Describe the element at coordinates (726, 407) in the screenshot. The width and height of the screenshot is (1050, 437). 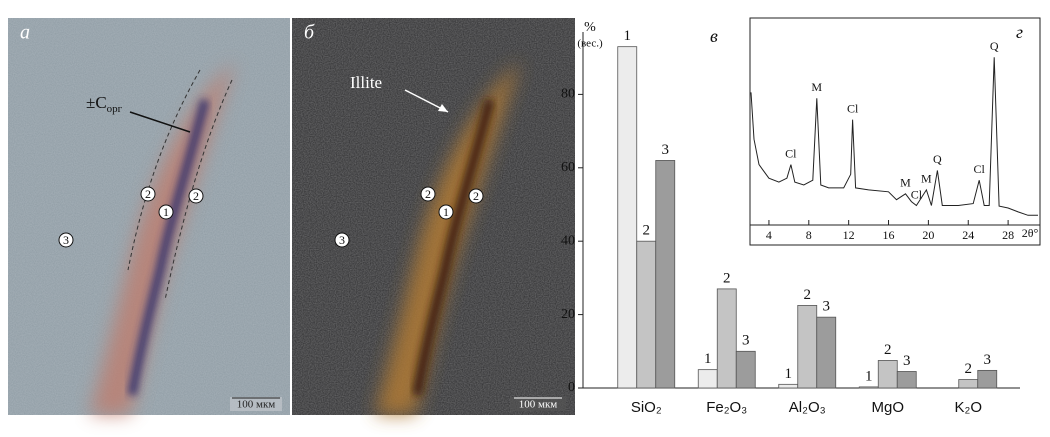
I see `x-tick-label: Fe₂O₃` at that location.